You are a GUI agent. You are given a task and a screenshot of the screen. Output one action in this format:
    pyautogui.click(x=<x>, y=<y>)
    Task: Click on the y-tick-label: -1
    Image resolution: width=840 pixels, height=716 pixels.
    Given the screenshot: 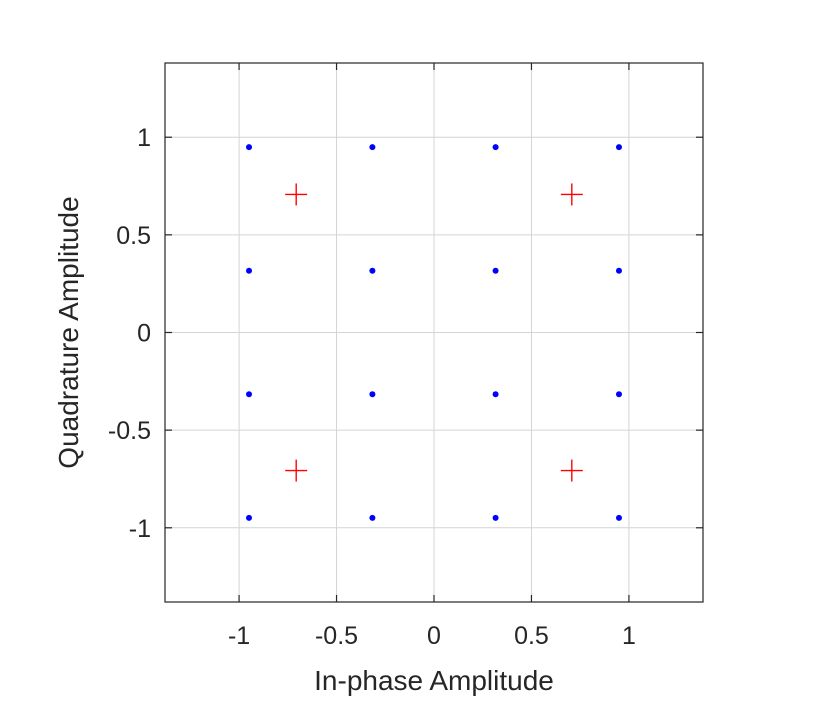 What is the action you would take?
    pyautogui.click(x=140, y=529)
    